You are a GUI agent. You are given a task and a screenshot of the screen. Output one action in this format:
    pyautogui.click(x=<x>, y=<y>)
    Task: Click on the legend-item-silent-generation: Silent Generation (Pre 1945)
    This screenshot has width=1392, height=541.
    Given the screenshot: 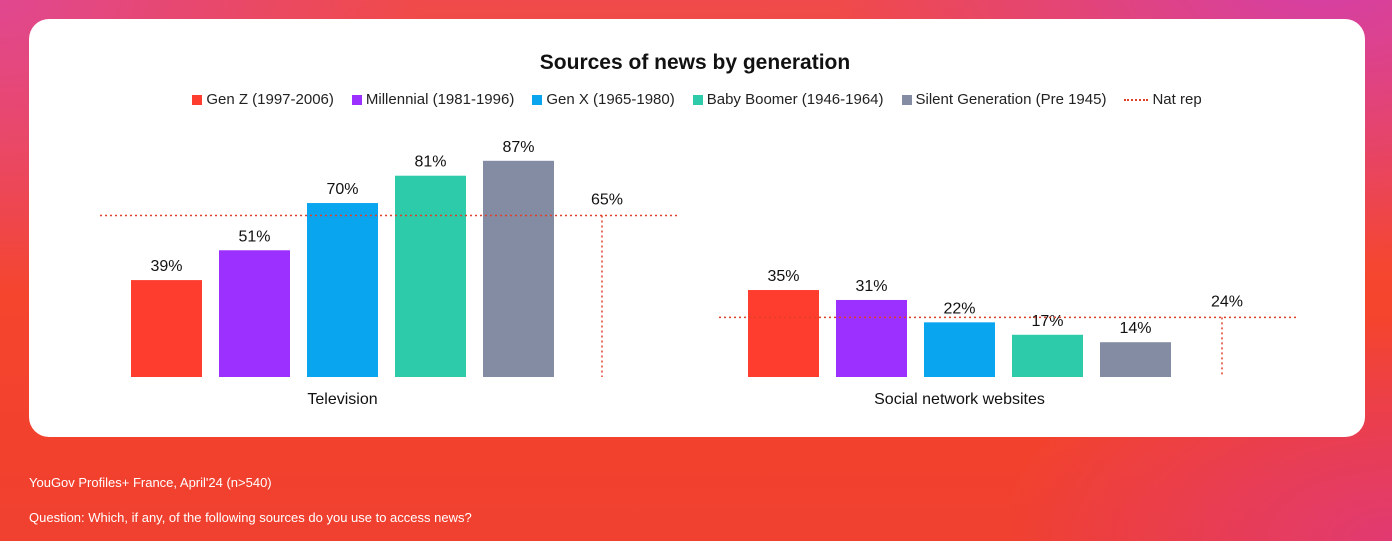 What is the action you would take?
    pyautogui.click(x=1004, y=99)
    